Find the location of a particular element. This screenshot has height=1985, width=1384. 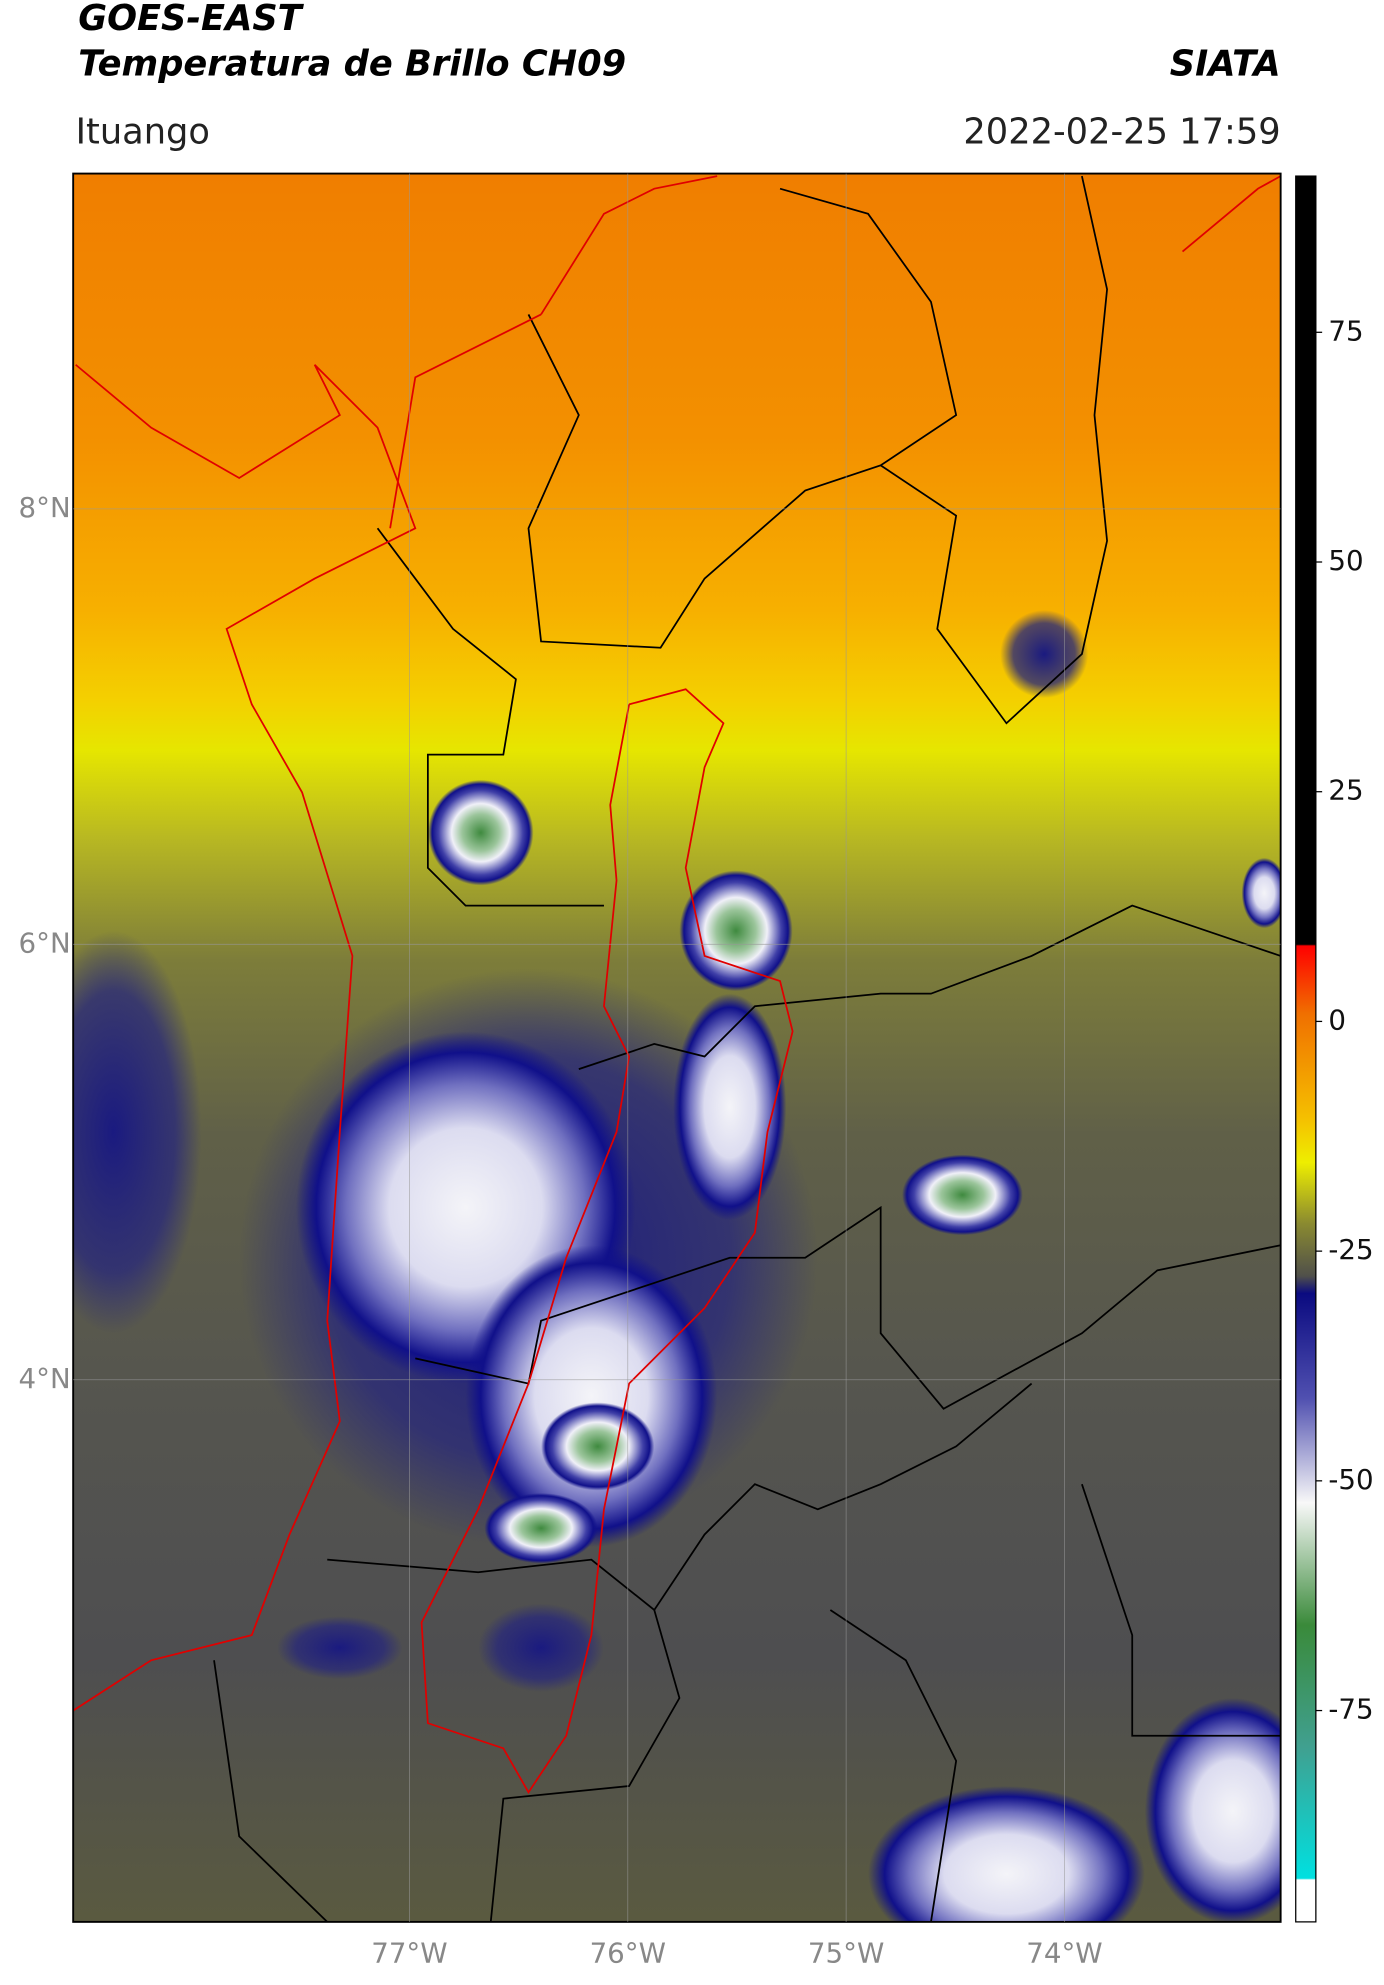

y-tick-label: 4°N is located at coordinates (45, 1378).